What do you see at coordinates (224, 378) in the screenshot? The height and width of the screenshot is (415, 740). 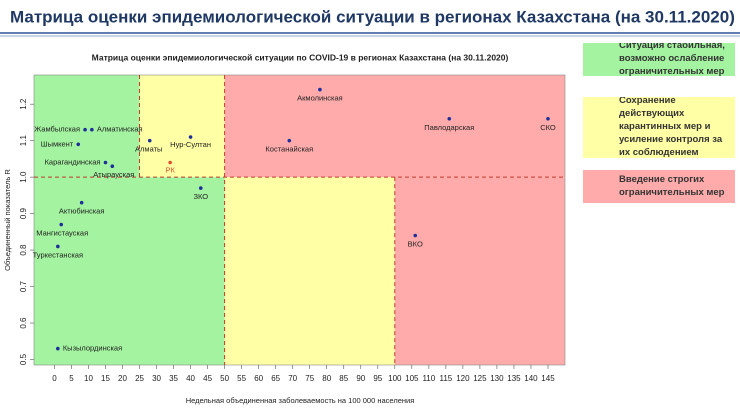 I see `x-tick-label: 50` at bounding box center [224, 378].